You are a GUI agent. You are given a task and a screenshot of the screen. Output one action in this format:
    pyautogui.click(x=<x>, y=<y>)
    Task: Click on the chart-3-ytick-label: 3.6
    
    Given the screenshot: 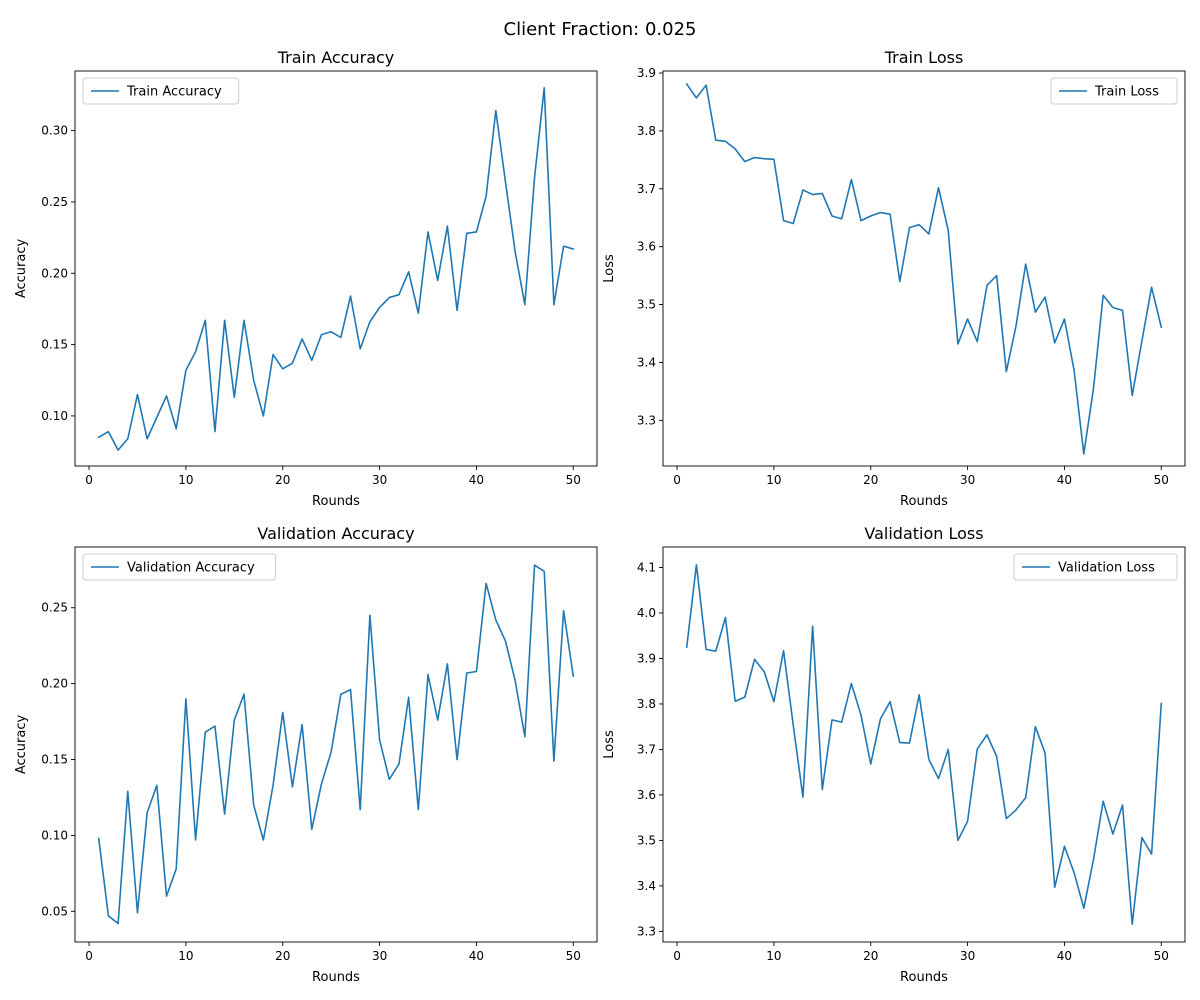 What is the action you would take?
    pyautogui.click(x=646, y=795)
    